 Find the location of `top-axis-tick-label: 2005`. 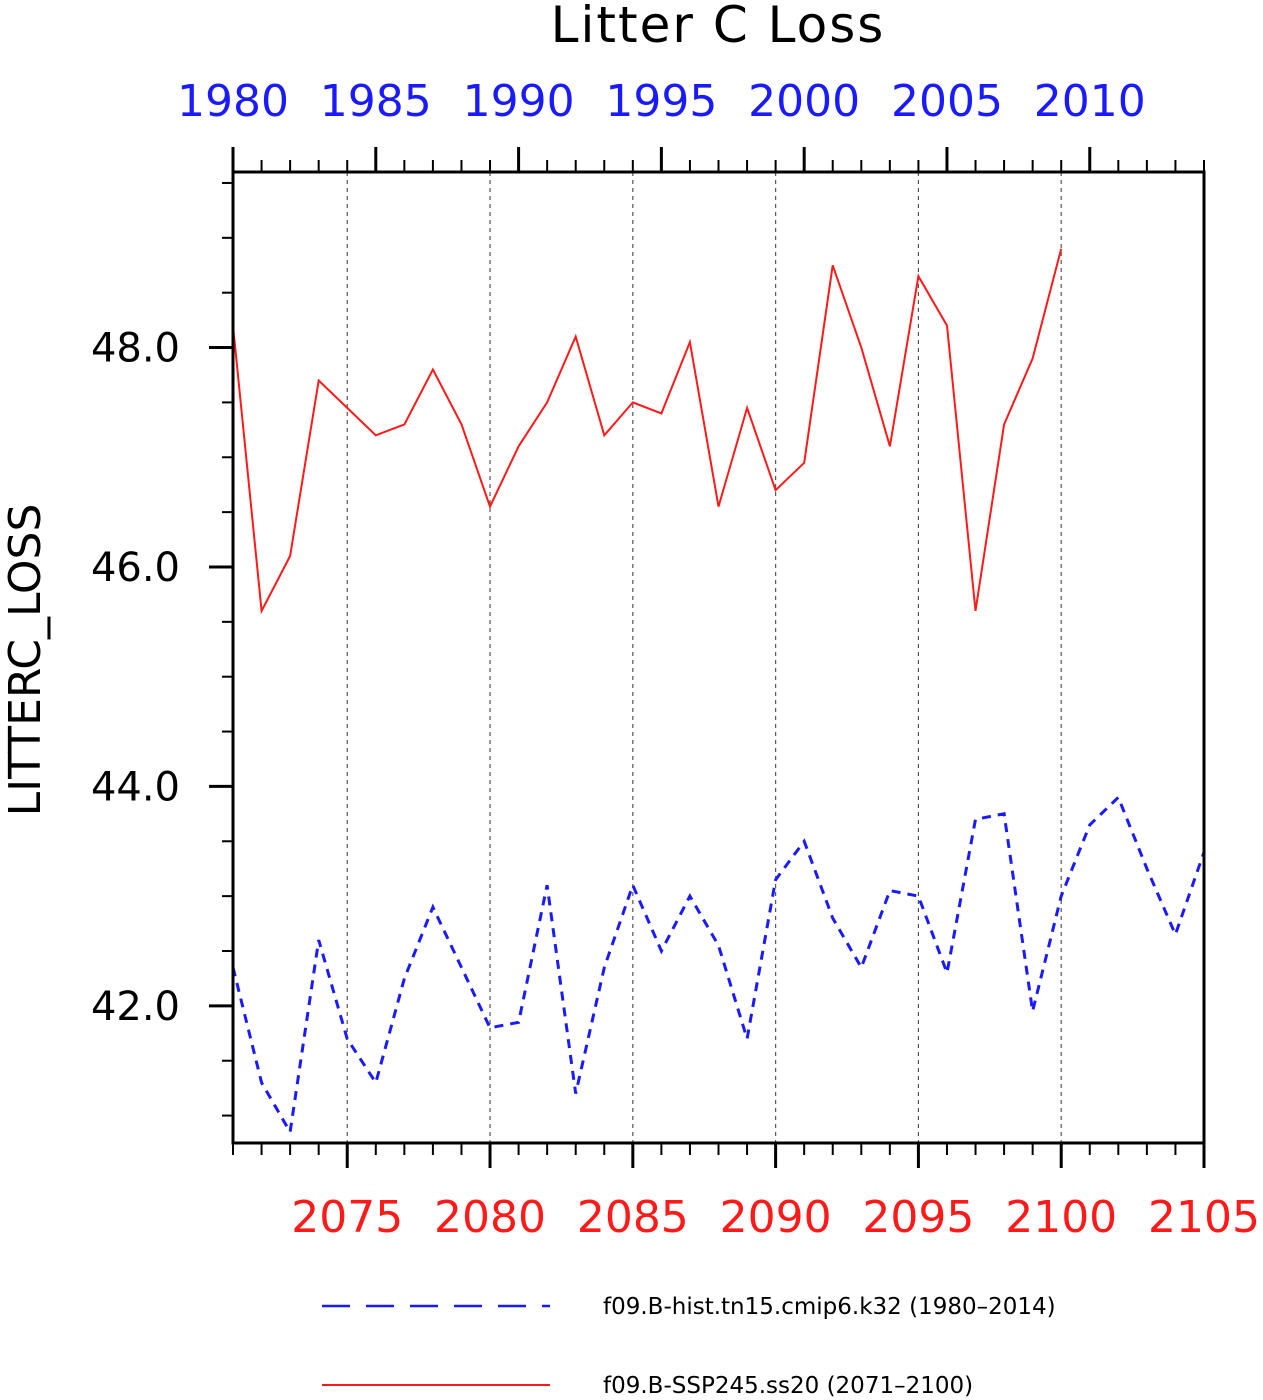

top-axis-tick-label: 2005 is located at coordinates (947, 101).